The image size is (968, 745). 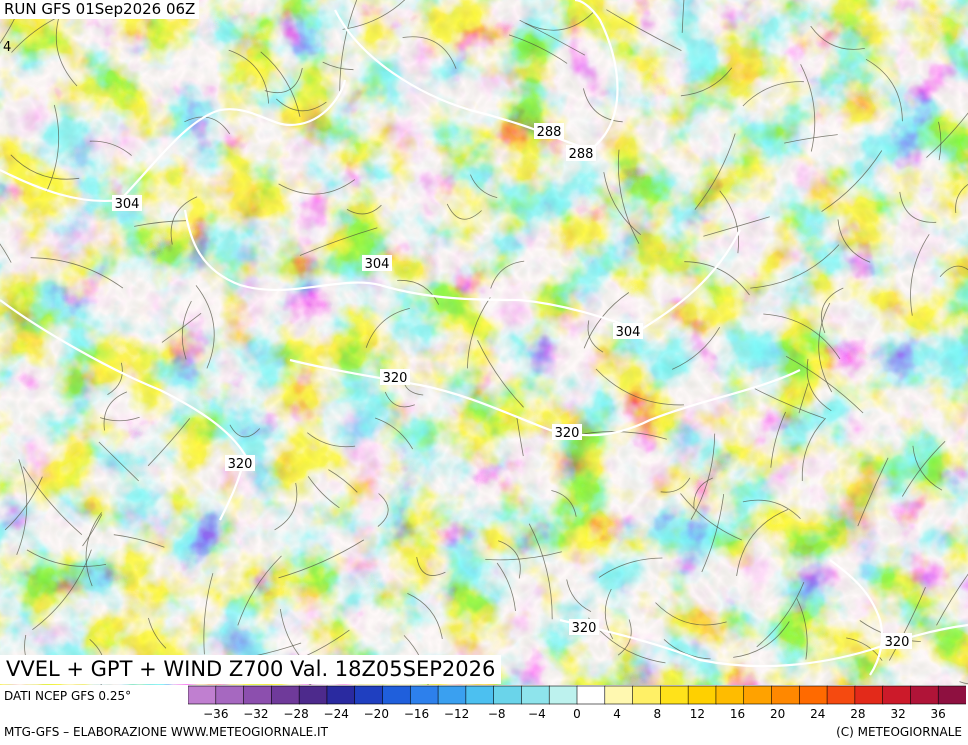 What do you see at coordinates (255, 714) in the screenshot?
I see `colorbar-tick-label: −32` at bounding box center [255, 714].